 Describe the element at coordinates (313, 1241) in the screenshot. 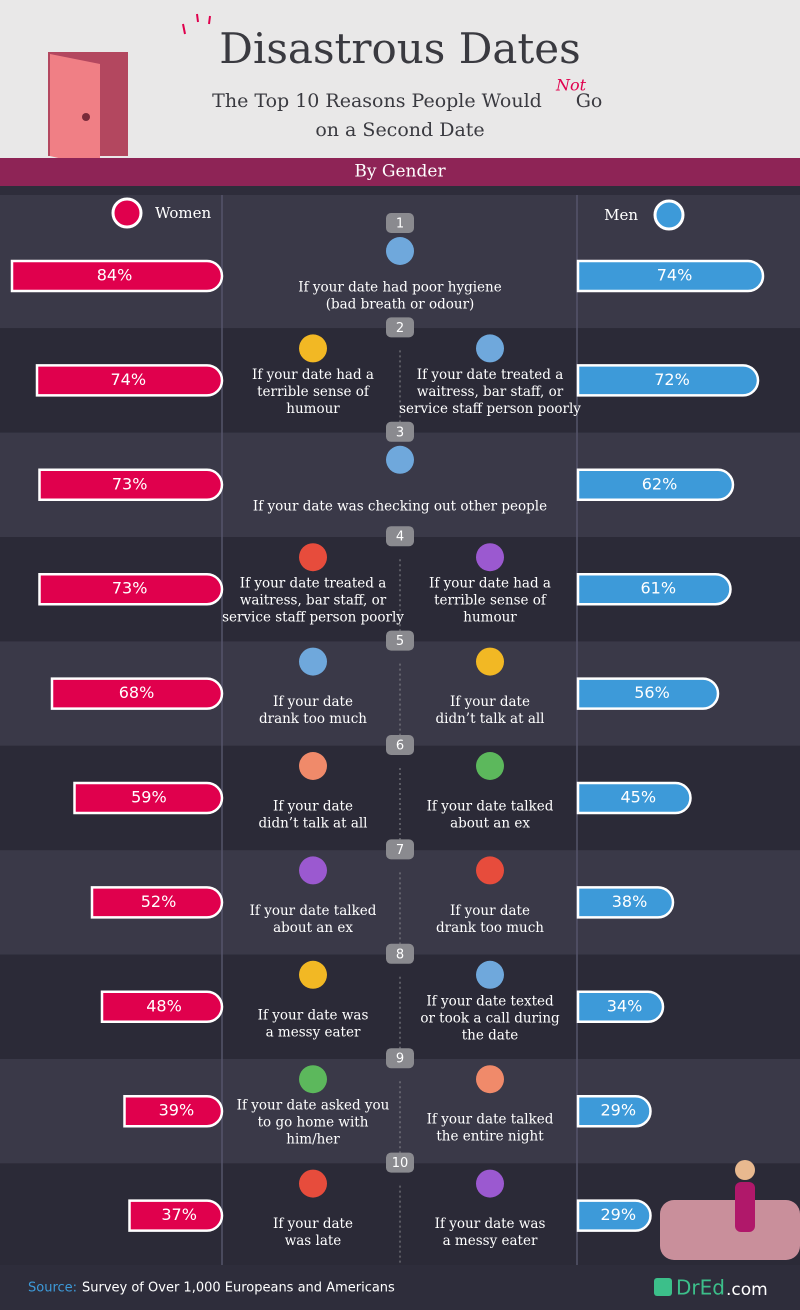

I see `reason-women: was late` at that location.